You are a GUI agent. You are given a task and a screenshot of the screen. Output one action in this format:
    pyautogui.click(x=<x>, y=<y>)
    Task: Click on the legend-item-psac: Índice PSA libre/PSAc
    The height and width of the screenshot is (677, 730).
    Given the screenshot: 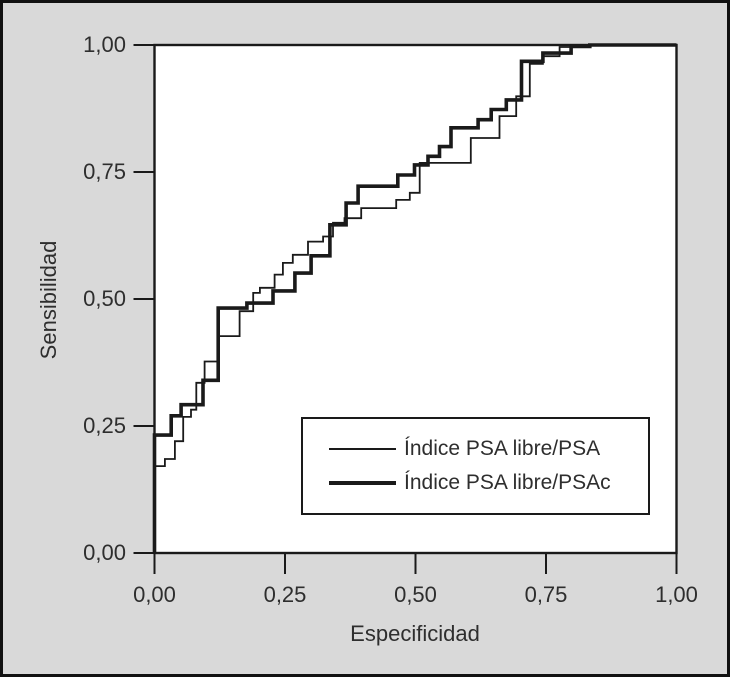 What is the action you would take?
    pyautogui.click(x=488, y=483)
    